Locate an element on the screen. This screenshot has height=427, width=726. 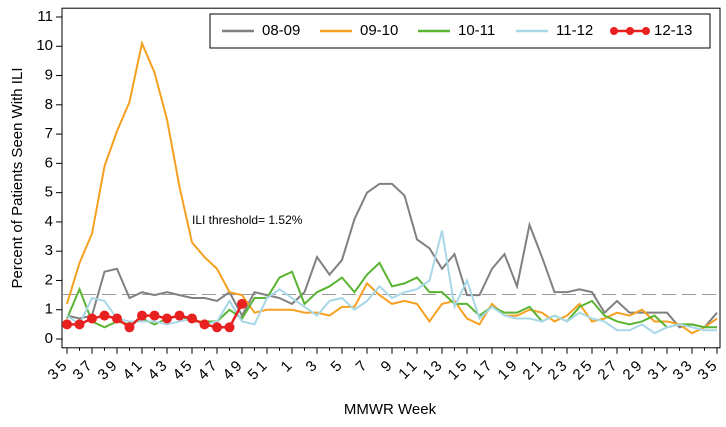
legend-label: 11-12 is located at coordinates (574, 30).